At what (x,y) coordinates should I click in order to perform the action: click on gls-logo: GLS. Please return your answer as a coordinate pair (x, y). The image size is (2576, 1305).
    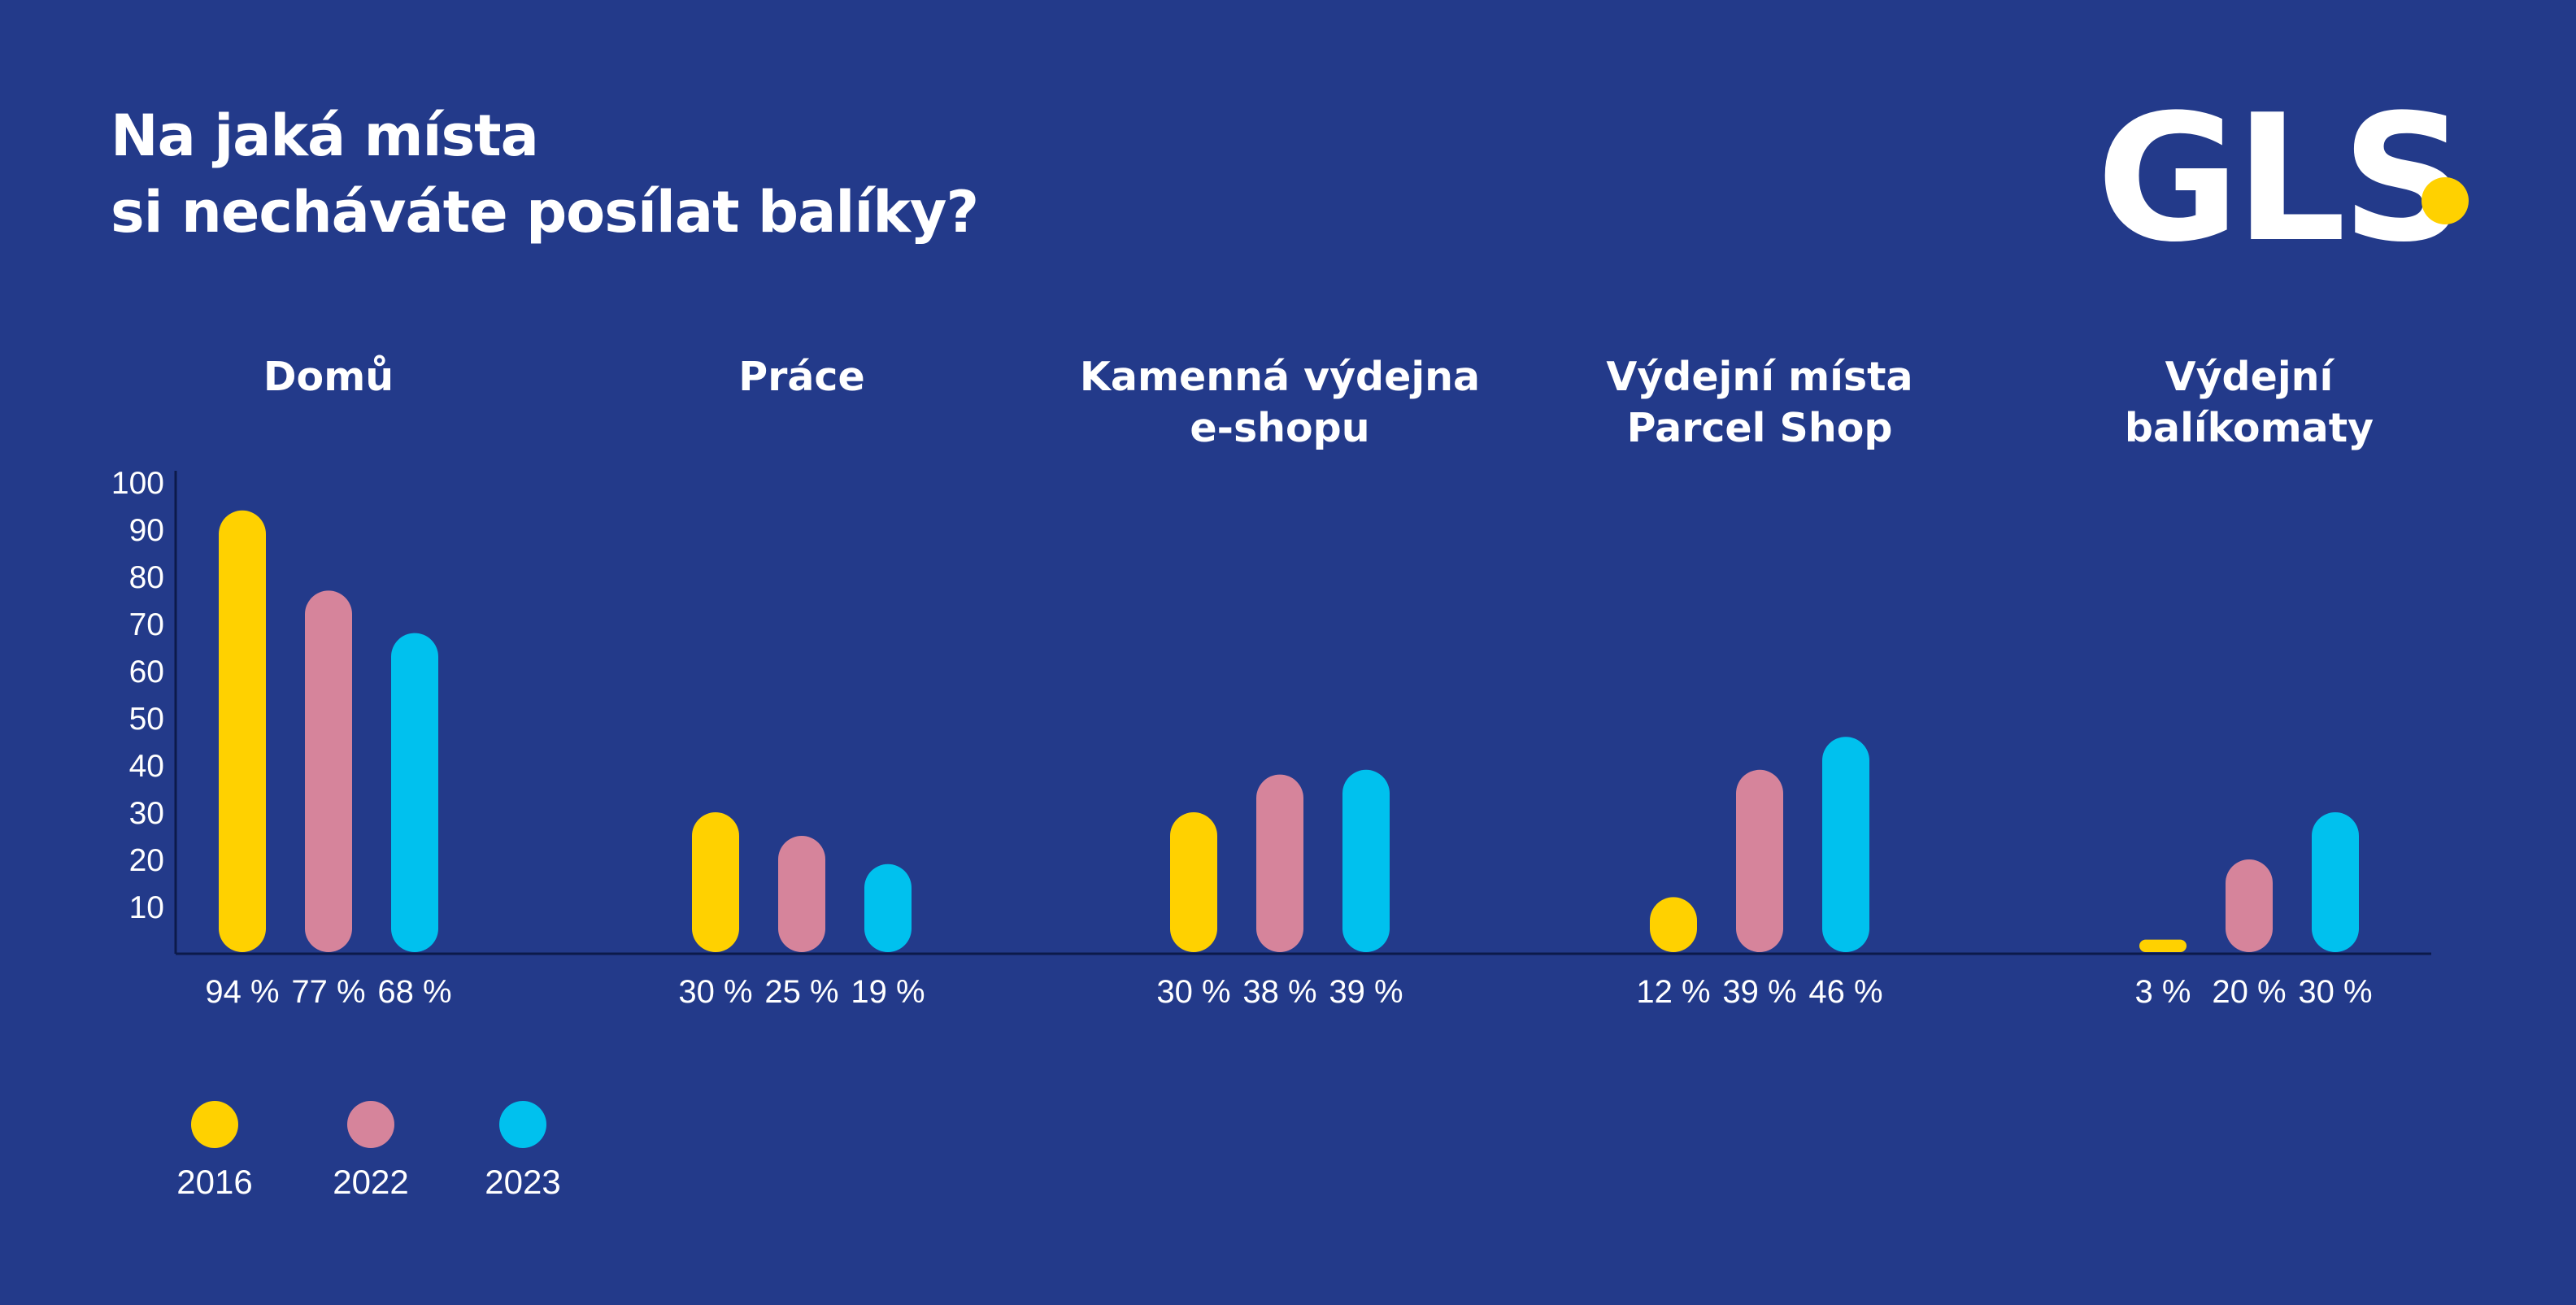
    Looking at the image, I should click on (2281, 178).